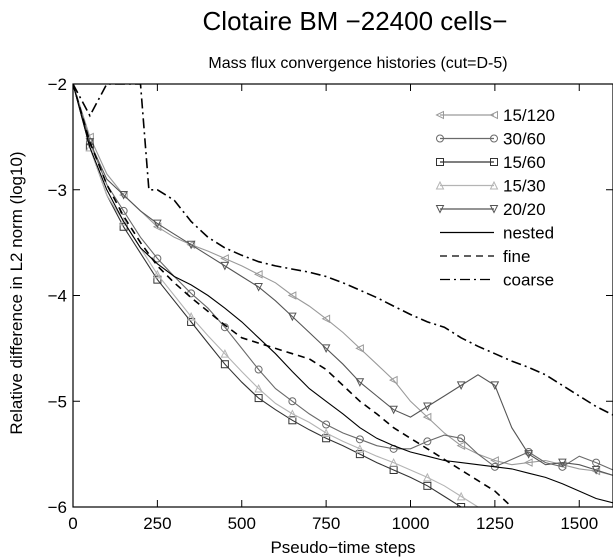 The image size is (613, 558). I want to click on y-tick-label: −2, so click(57, 84).